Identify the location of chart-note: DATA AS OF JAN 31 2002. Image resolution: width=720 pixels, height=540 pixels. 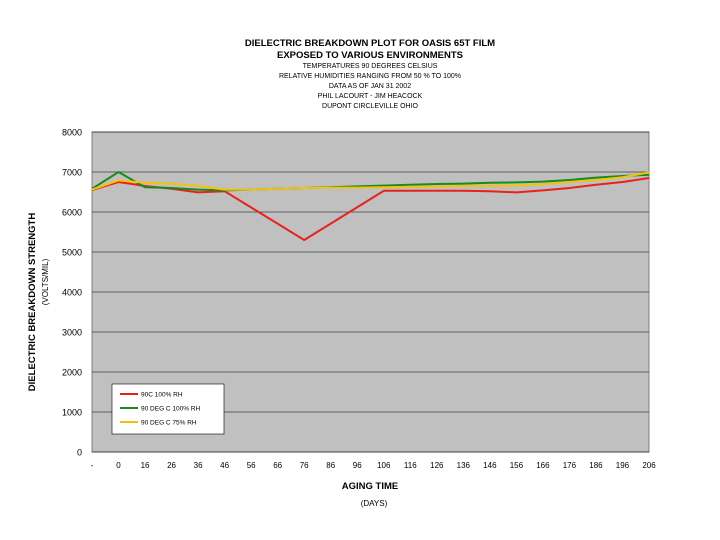
(370, 86).